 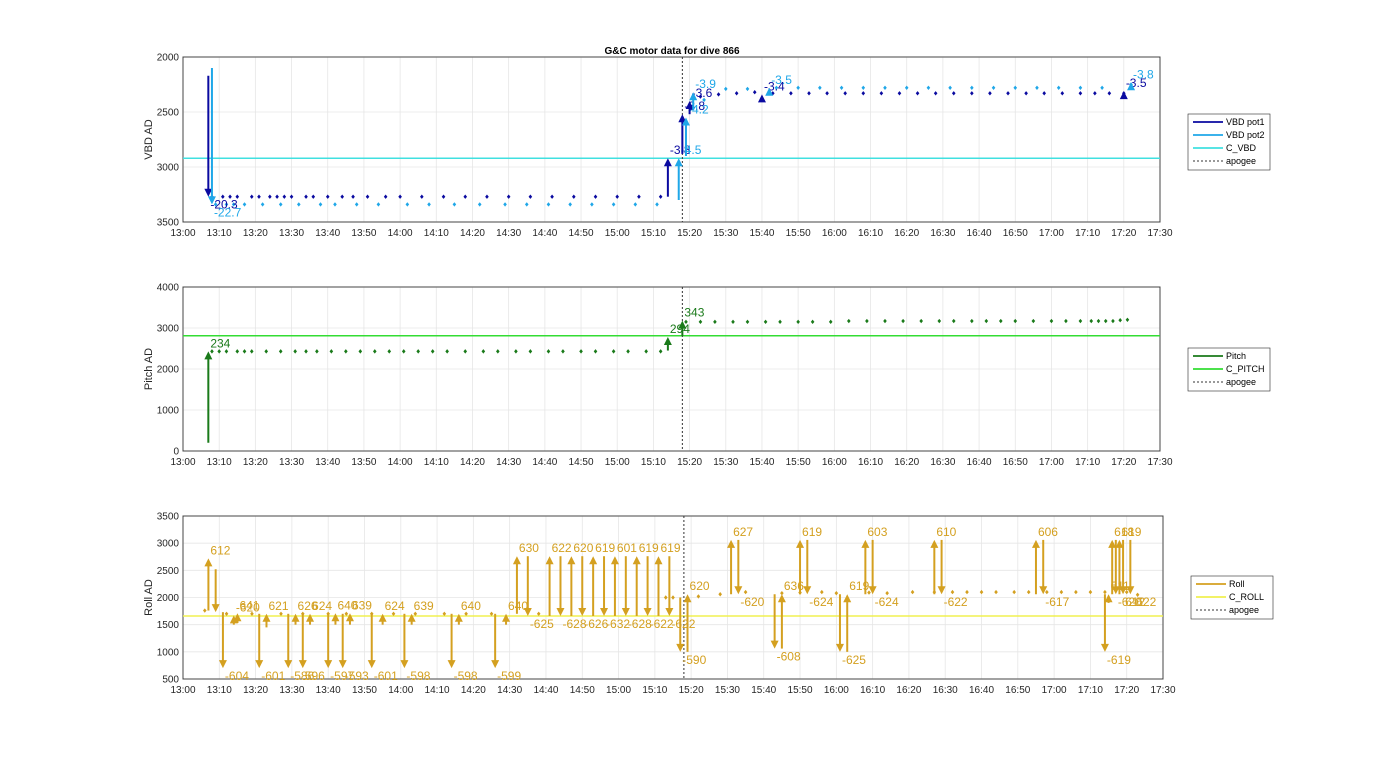 I want to click on y-tick-label: 3000, so click(x=168, y=329).